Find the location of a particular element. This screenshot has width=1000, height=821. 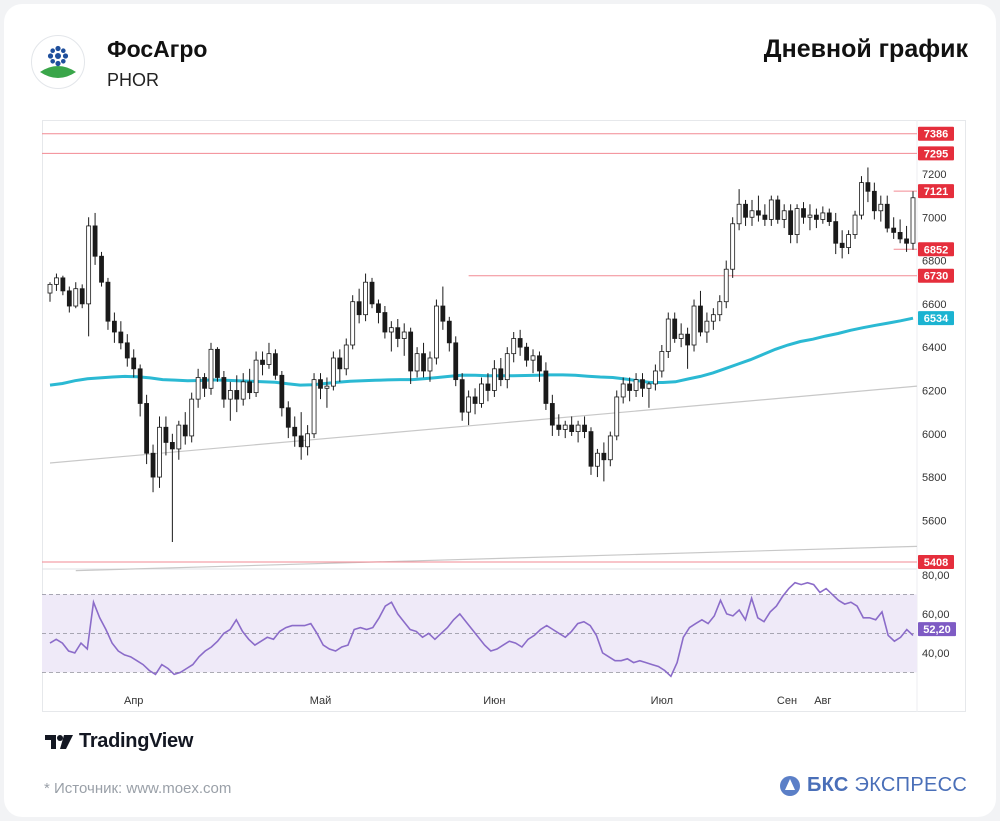

time-label: Апр is located at coordinates (133, 701).